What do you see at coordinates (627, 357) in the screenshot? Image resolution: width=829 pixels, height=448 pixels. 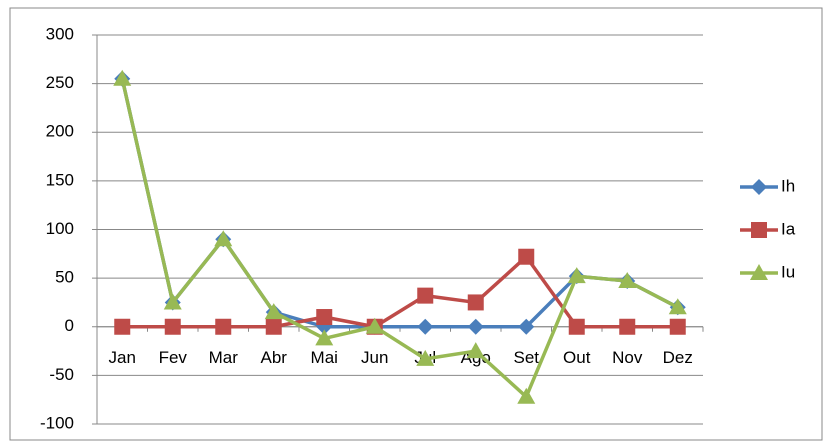 I see `x-tick-label: Nov` at bounding box center [627, 357].